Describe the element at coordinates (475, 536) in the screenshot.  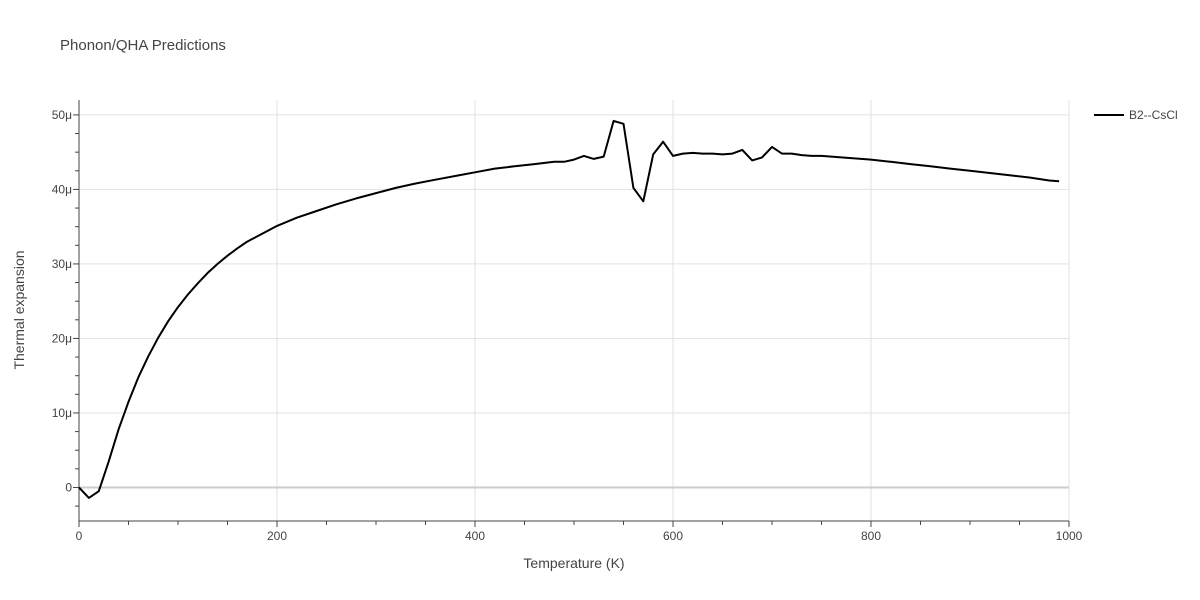
I see `x-tick-label: 400` at that location.